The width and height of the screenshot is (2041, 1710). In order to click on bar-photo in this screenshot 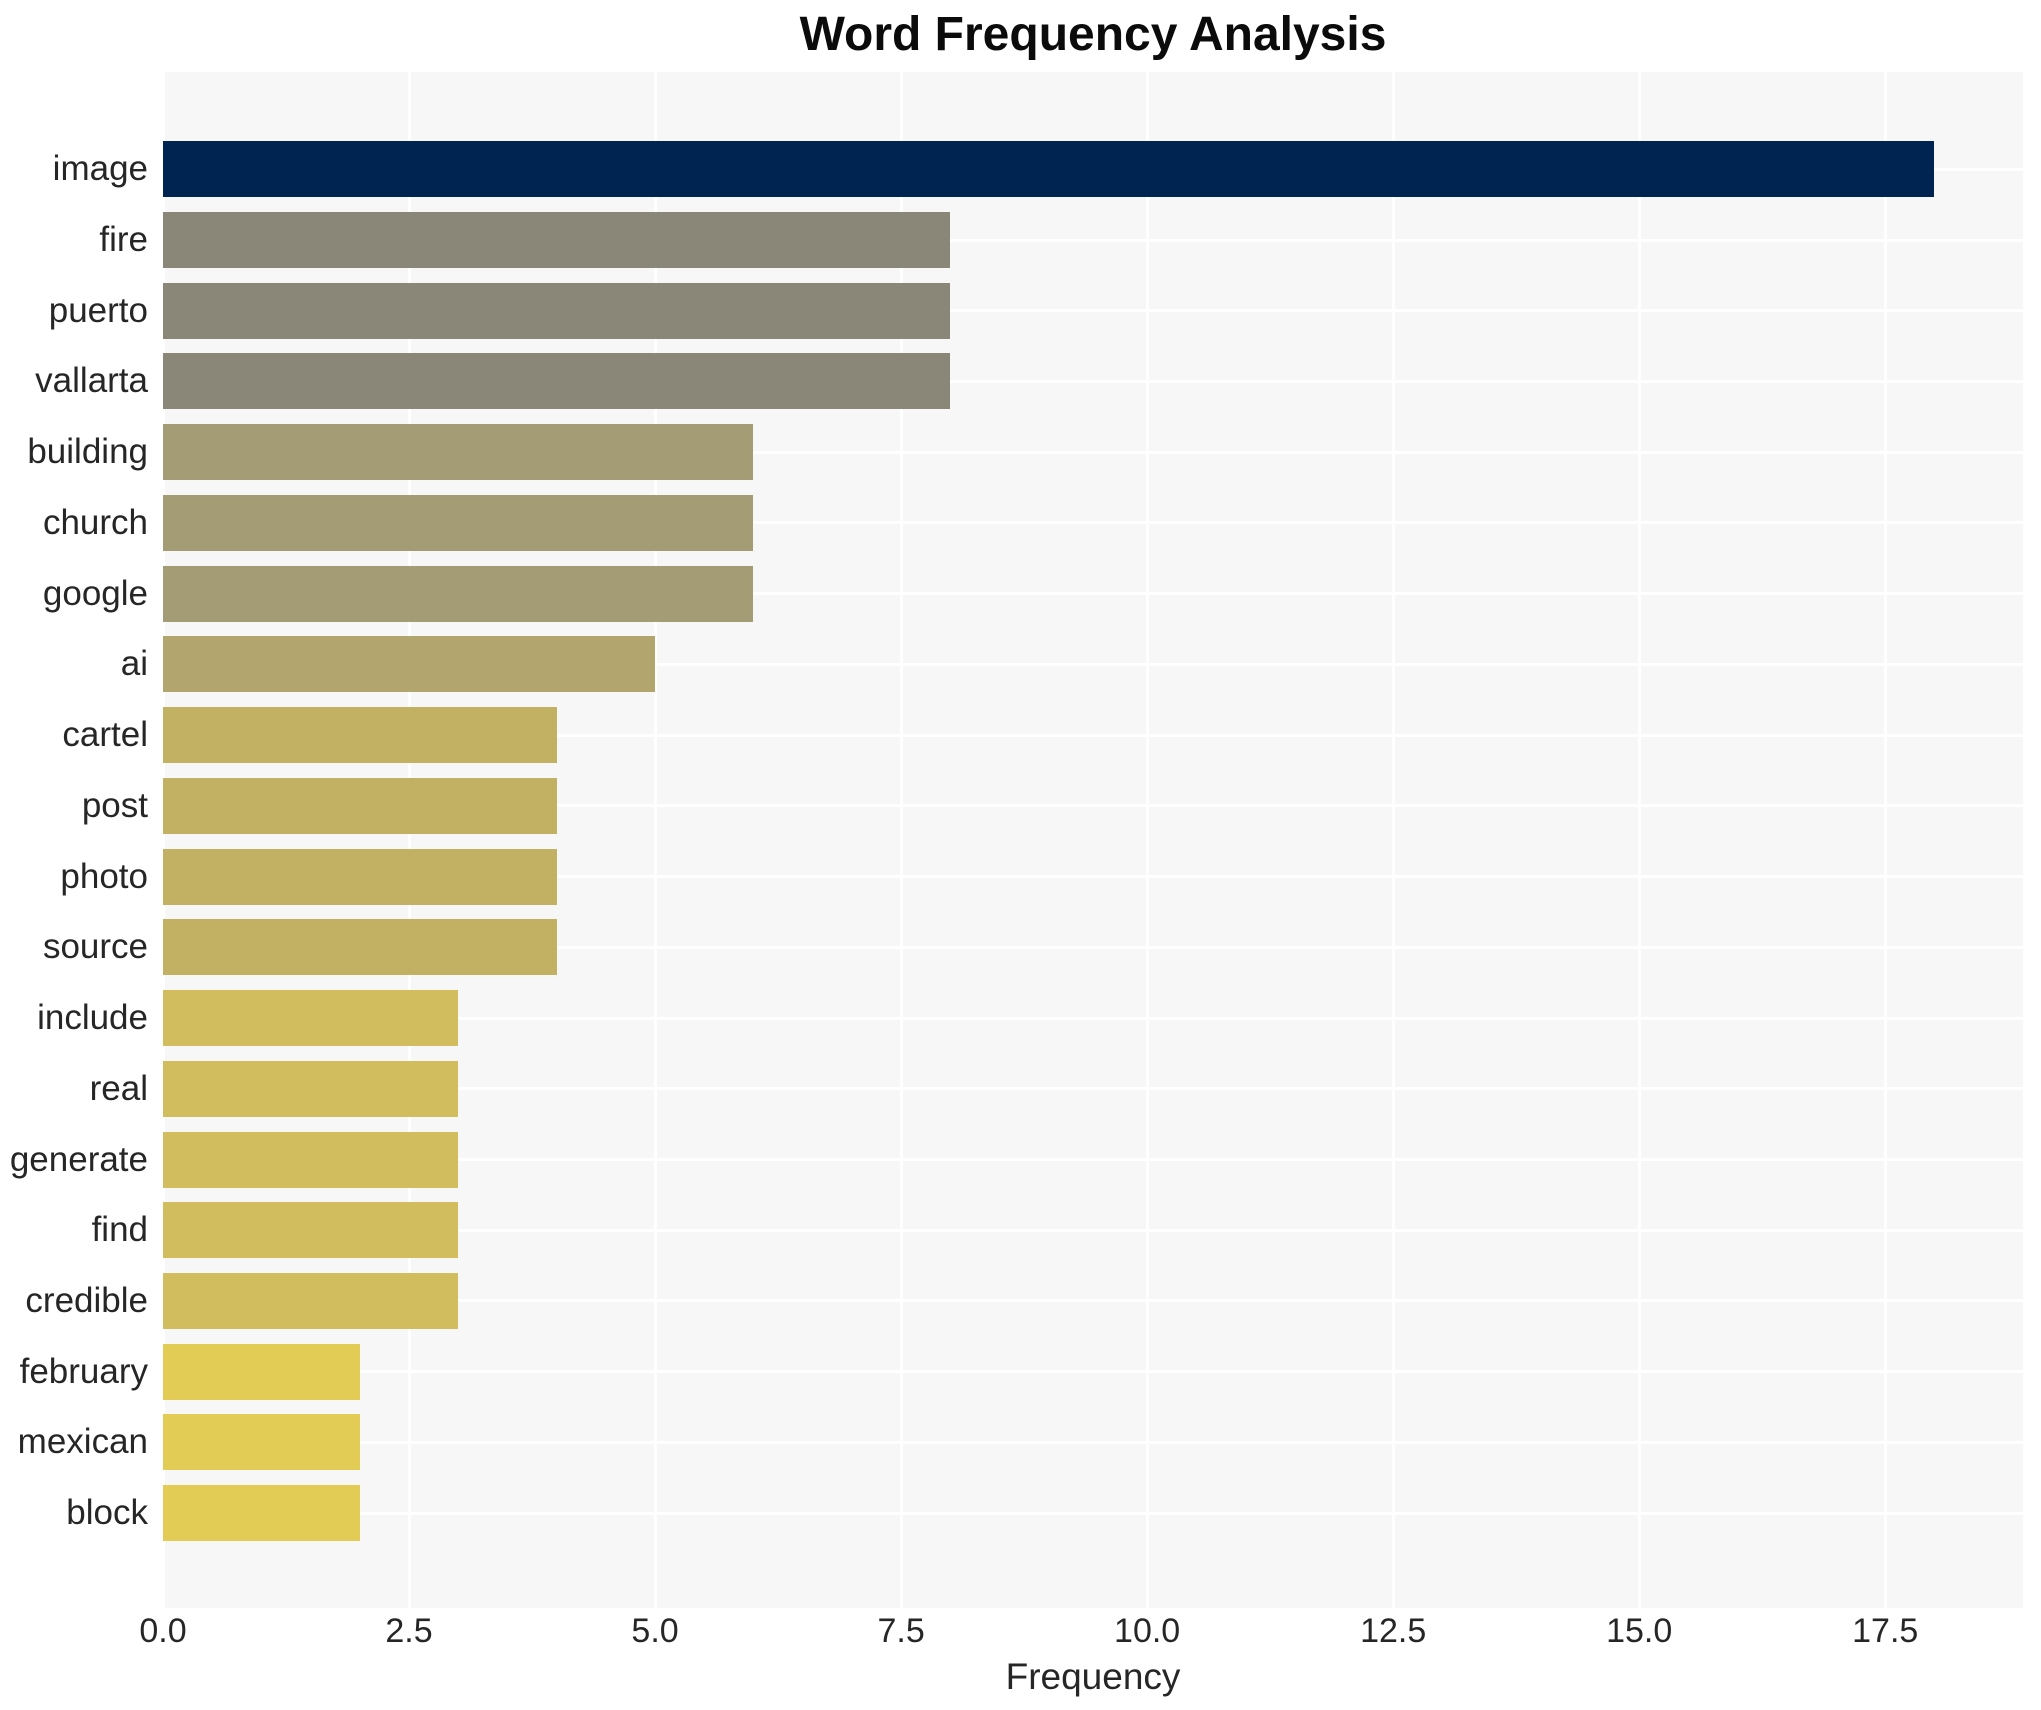, I will do `click(360, 876)`.